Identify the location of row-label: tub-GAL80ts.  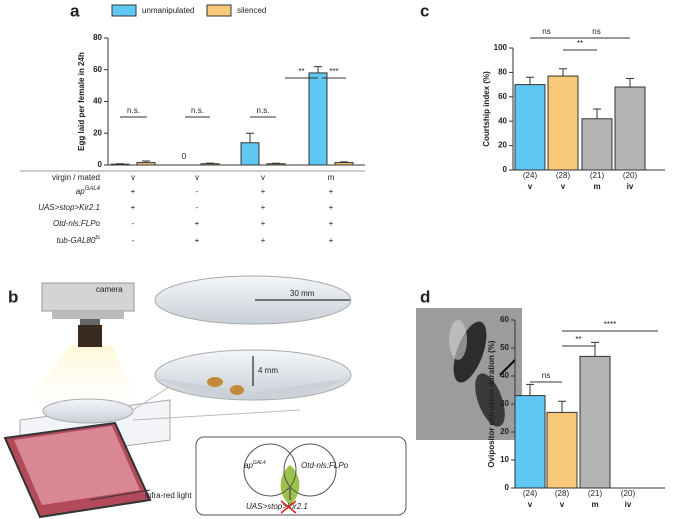
(78, 240).